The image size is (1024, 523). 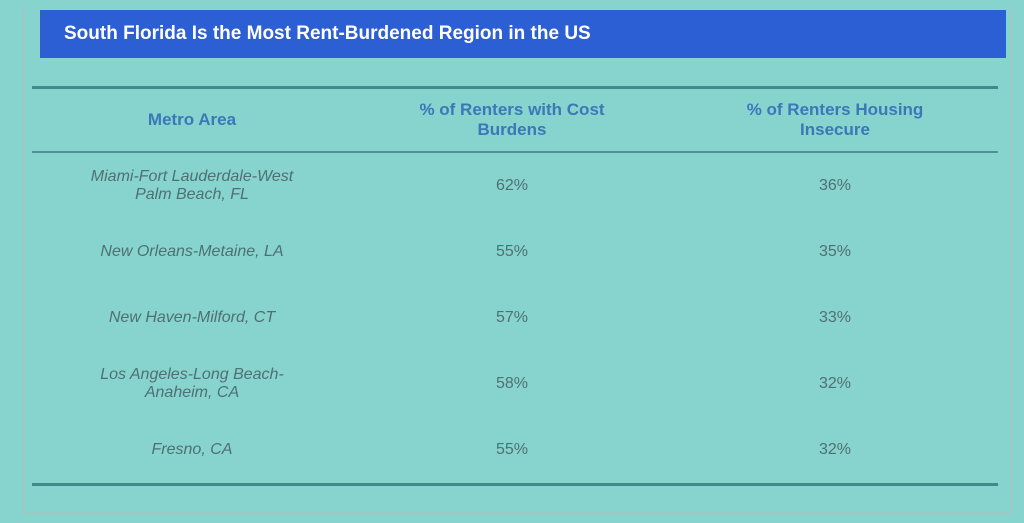 I want to click on metro-cell: Fresno, CA, so click(x=192, y=451).